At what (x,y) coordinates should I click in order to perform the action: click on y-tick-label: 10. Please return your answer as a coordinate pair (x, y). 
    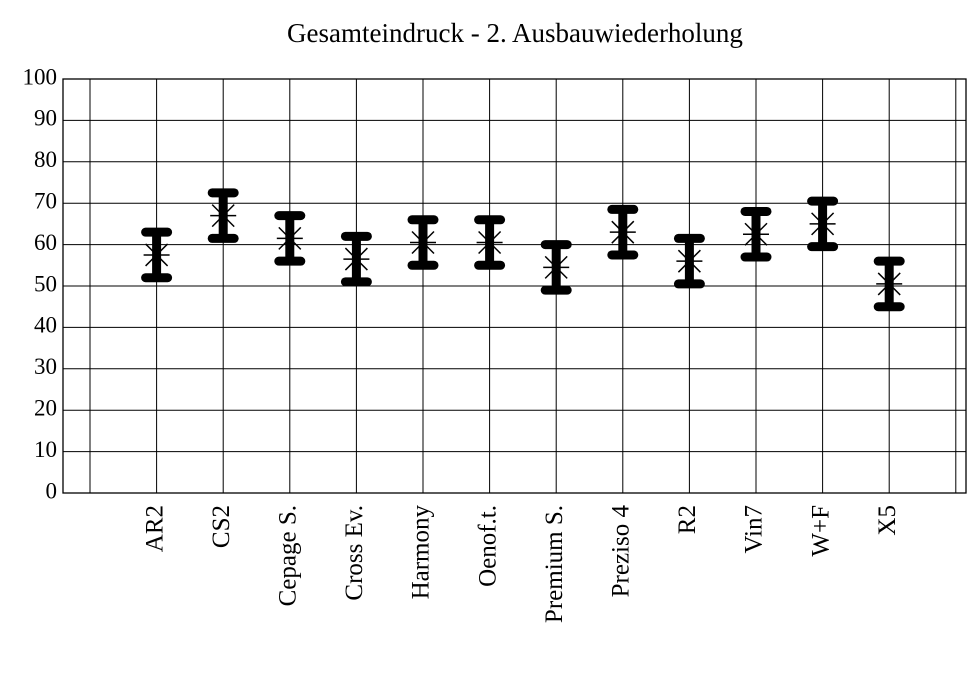
    Looking at the image, I should click on (45, 449).